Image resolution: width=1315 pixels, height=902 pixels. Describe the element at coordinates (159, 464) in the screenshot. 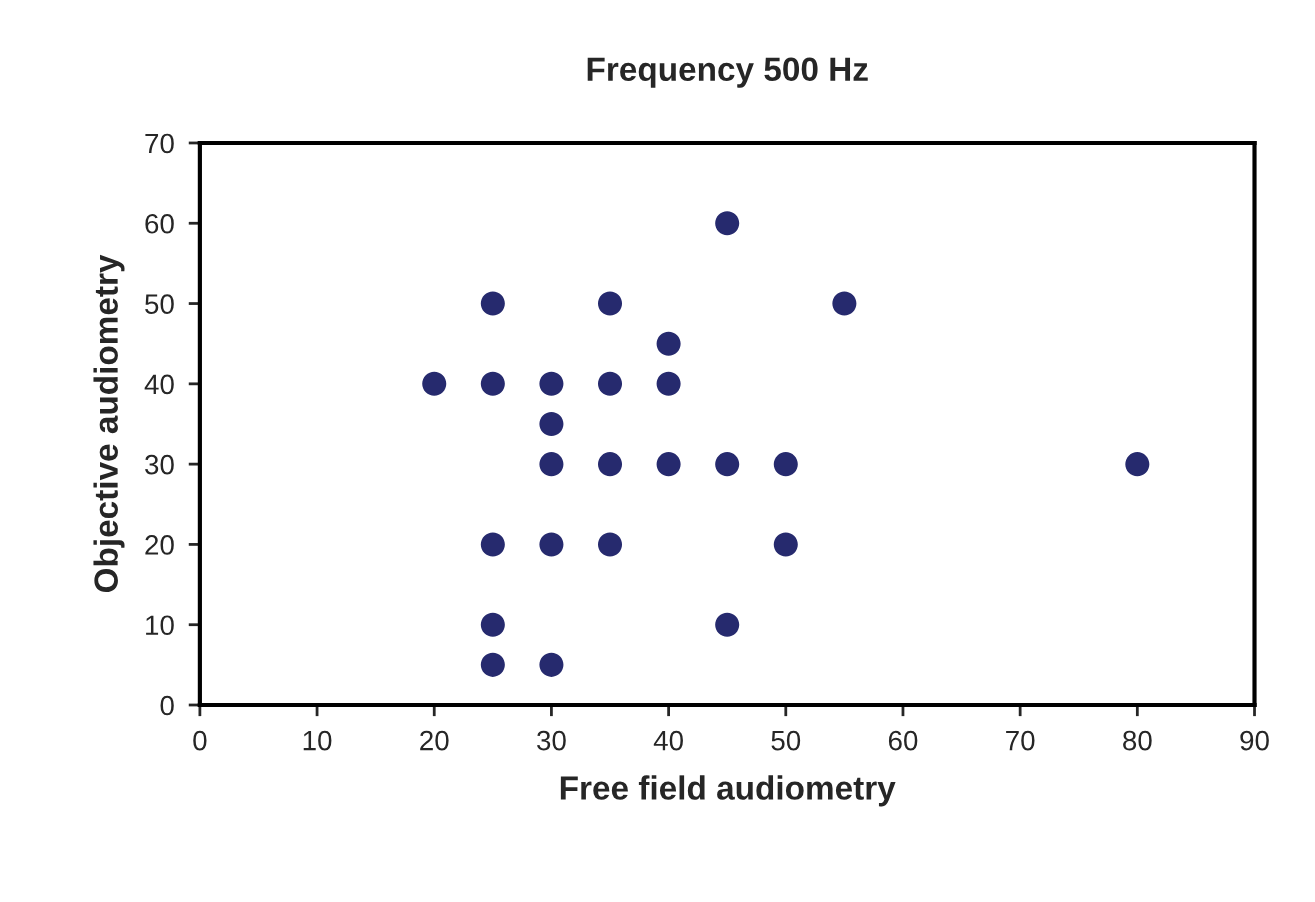

I see `y-tick-label: 30` at that location.